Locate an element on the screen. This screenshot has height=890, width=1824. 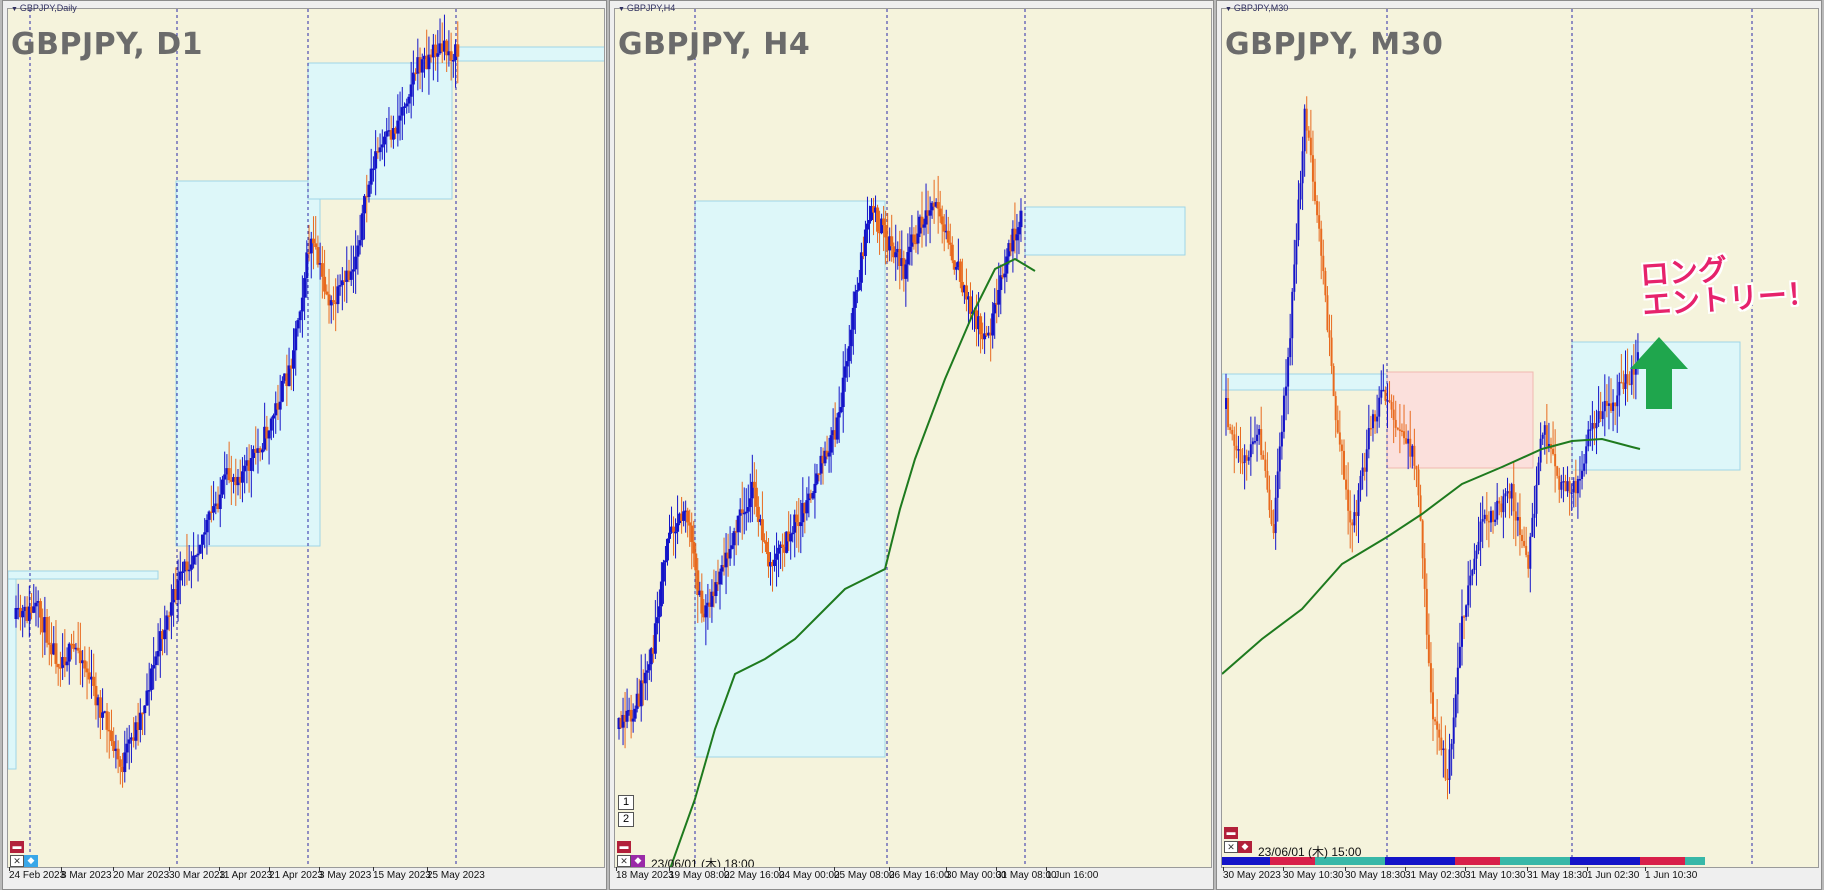
long-entry-callout: ロング エントリー！ is located at coordinates (1728, 285).